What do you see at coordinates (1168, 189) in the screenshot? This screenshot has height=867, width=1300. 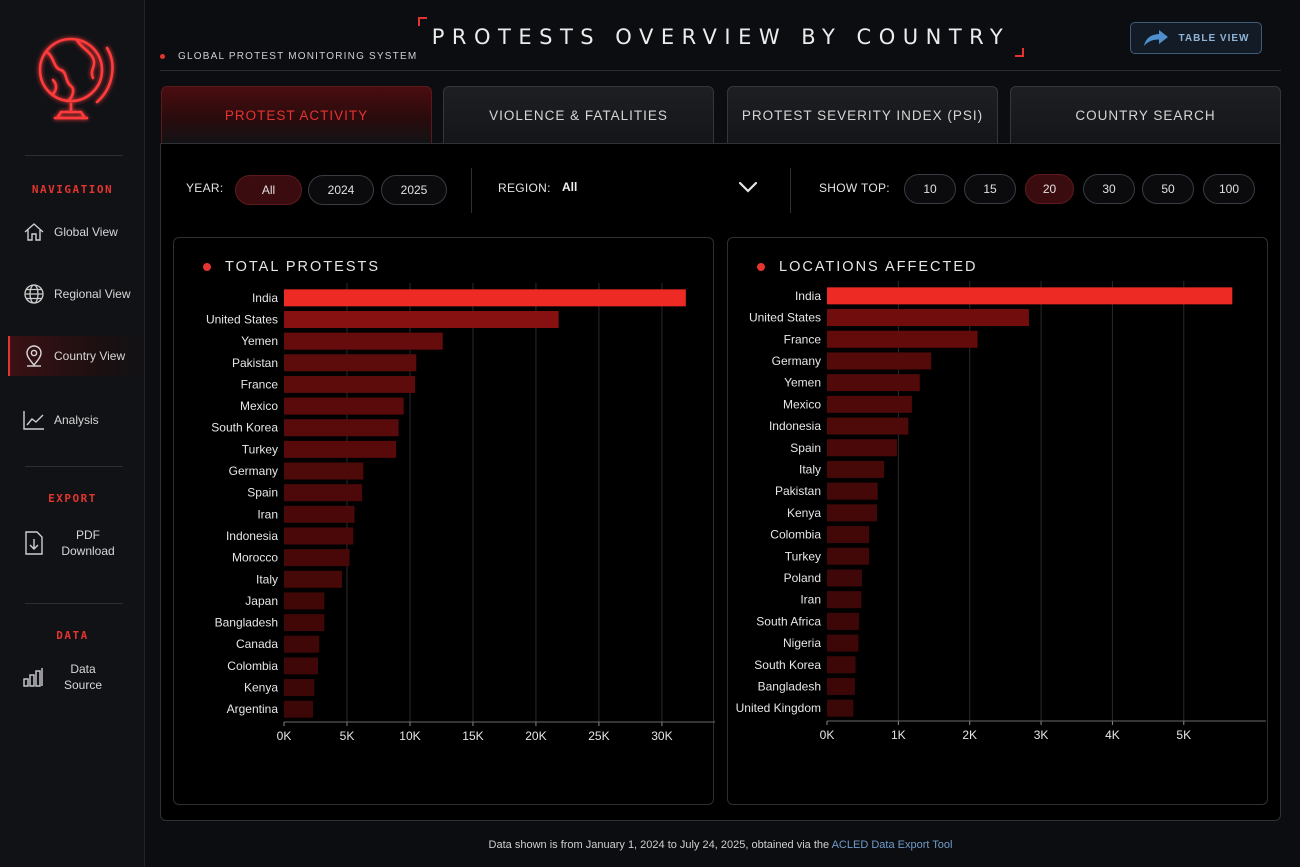 I see `show-top-option-50: 50` at bounding box center [1168, 189].